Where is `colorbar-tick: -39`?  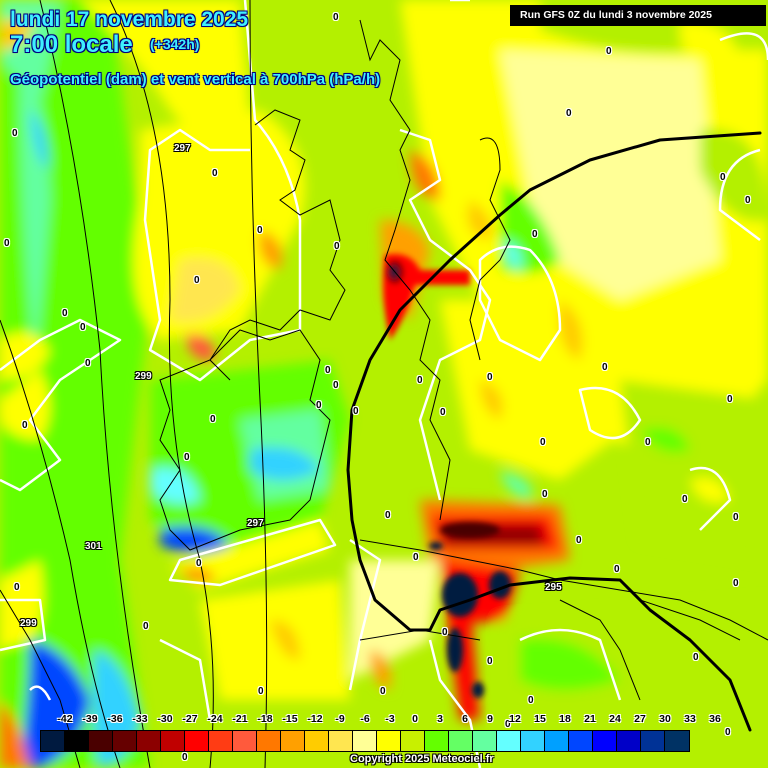 colorbar-tick: -39 is located at coordinates (90, 719).